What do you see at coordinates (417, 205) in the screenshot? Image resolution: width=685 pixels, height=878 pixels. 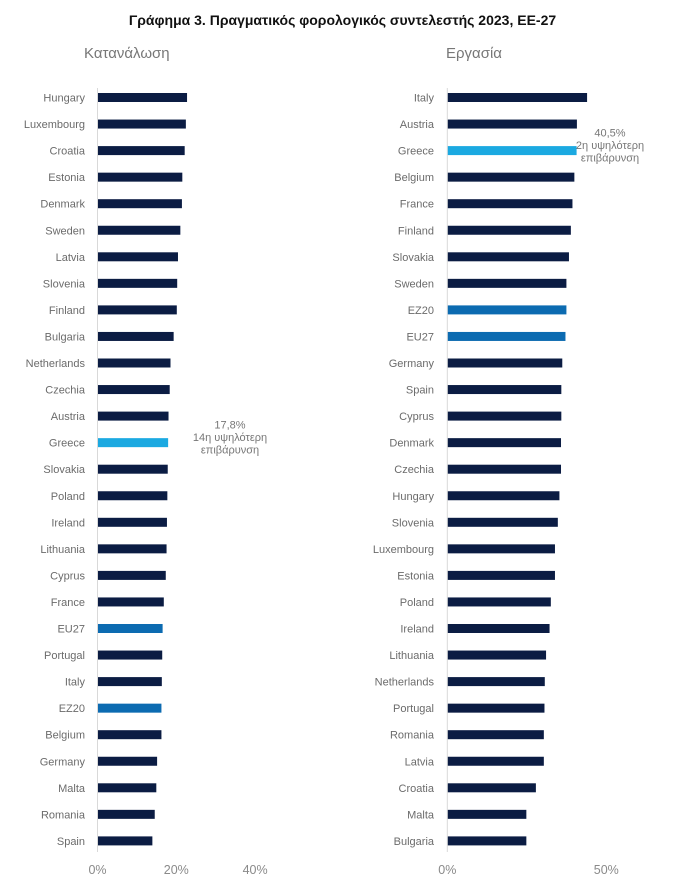 I see `labour-category-label: France` at bounding box center [417, 205].